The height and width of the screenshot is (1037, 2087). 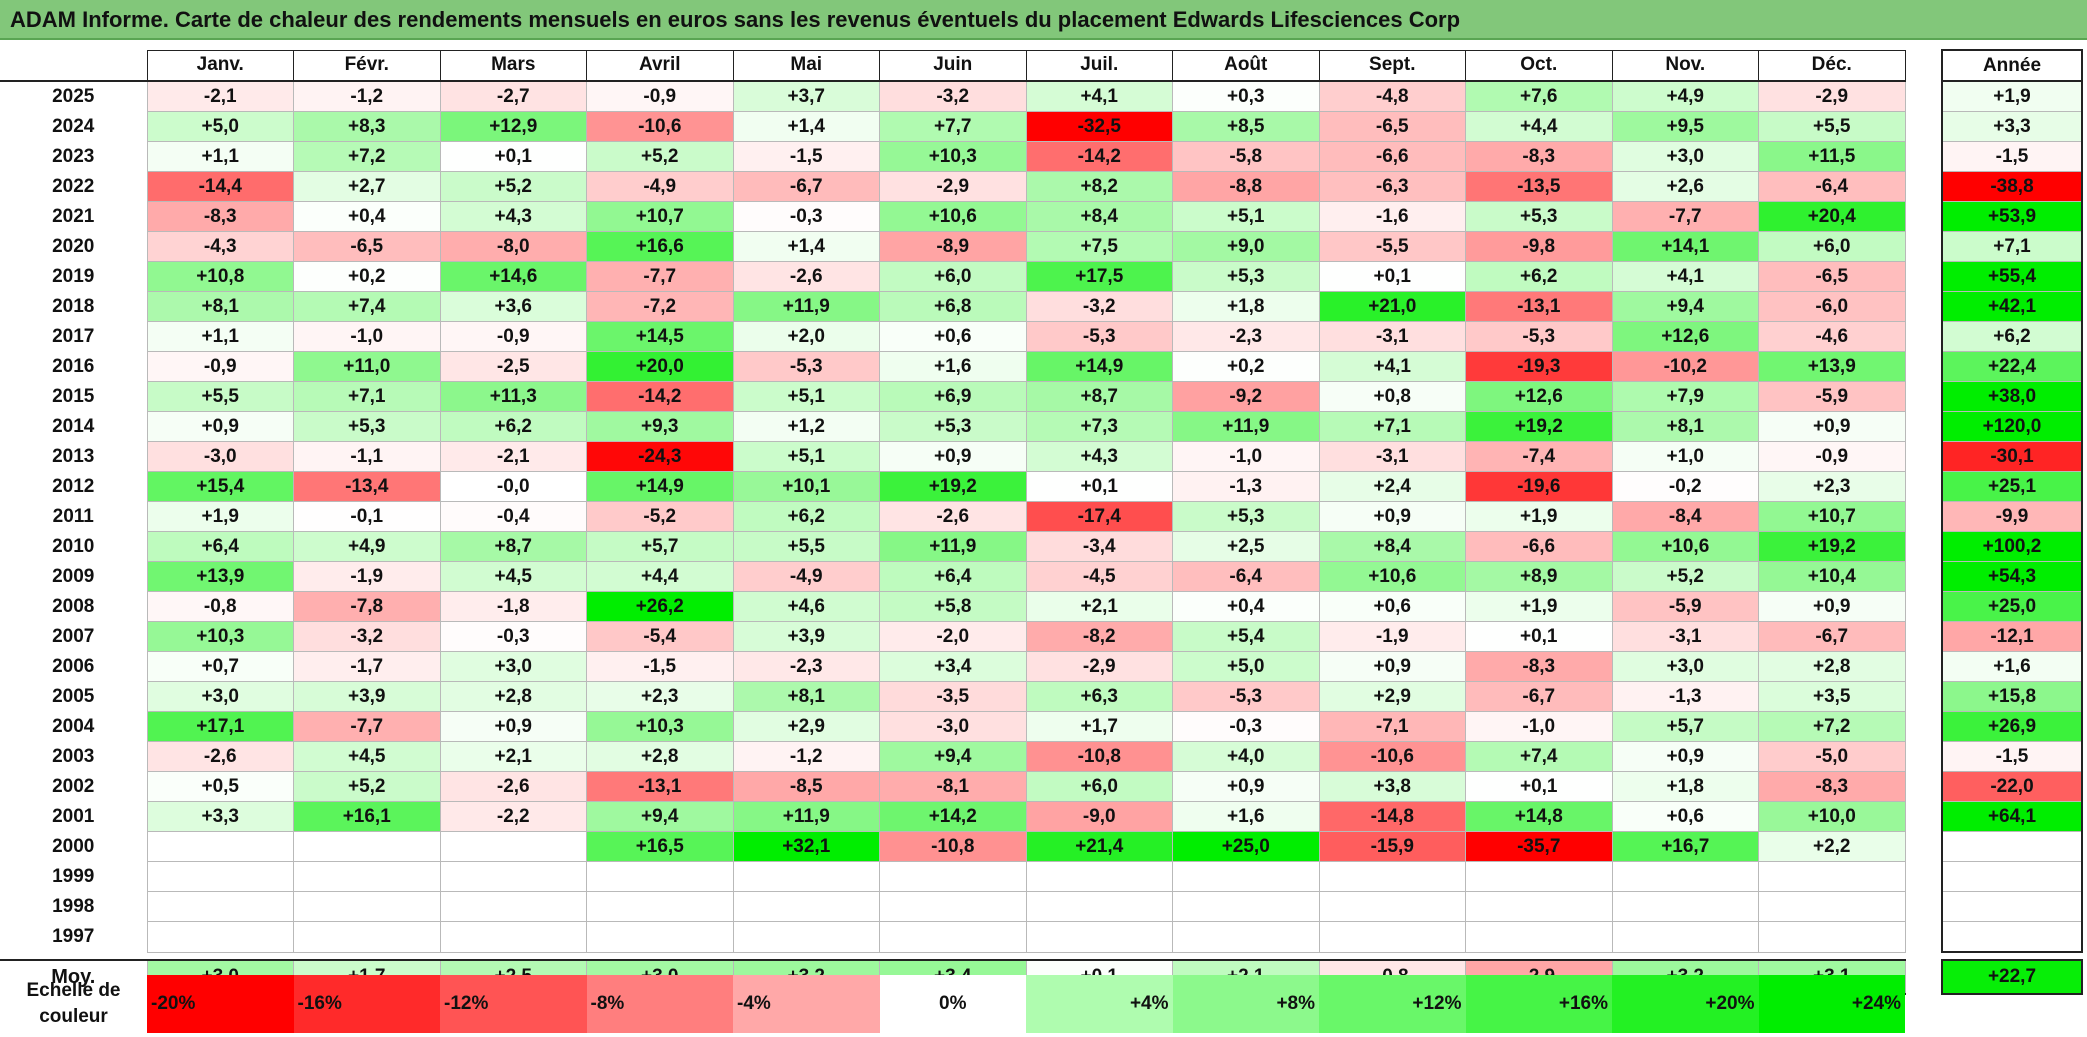 What do you see at coordinates (1539, 696) in the screenshot?
I see `heat-cell: -6,7` at bounding box center [1539, 696].